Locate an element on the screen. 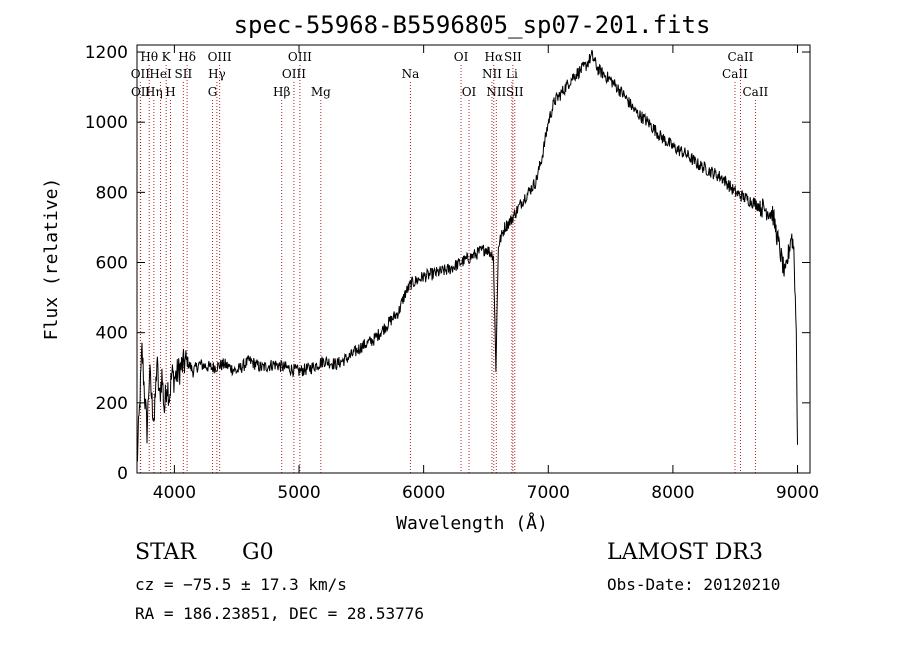 This screenshot has height=649, width=900. x-tick-label: 5000 is located at coordinates (298, 493).